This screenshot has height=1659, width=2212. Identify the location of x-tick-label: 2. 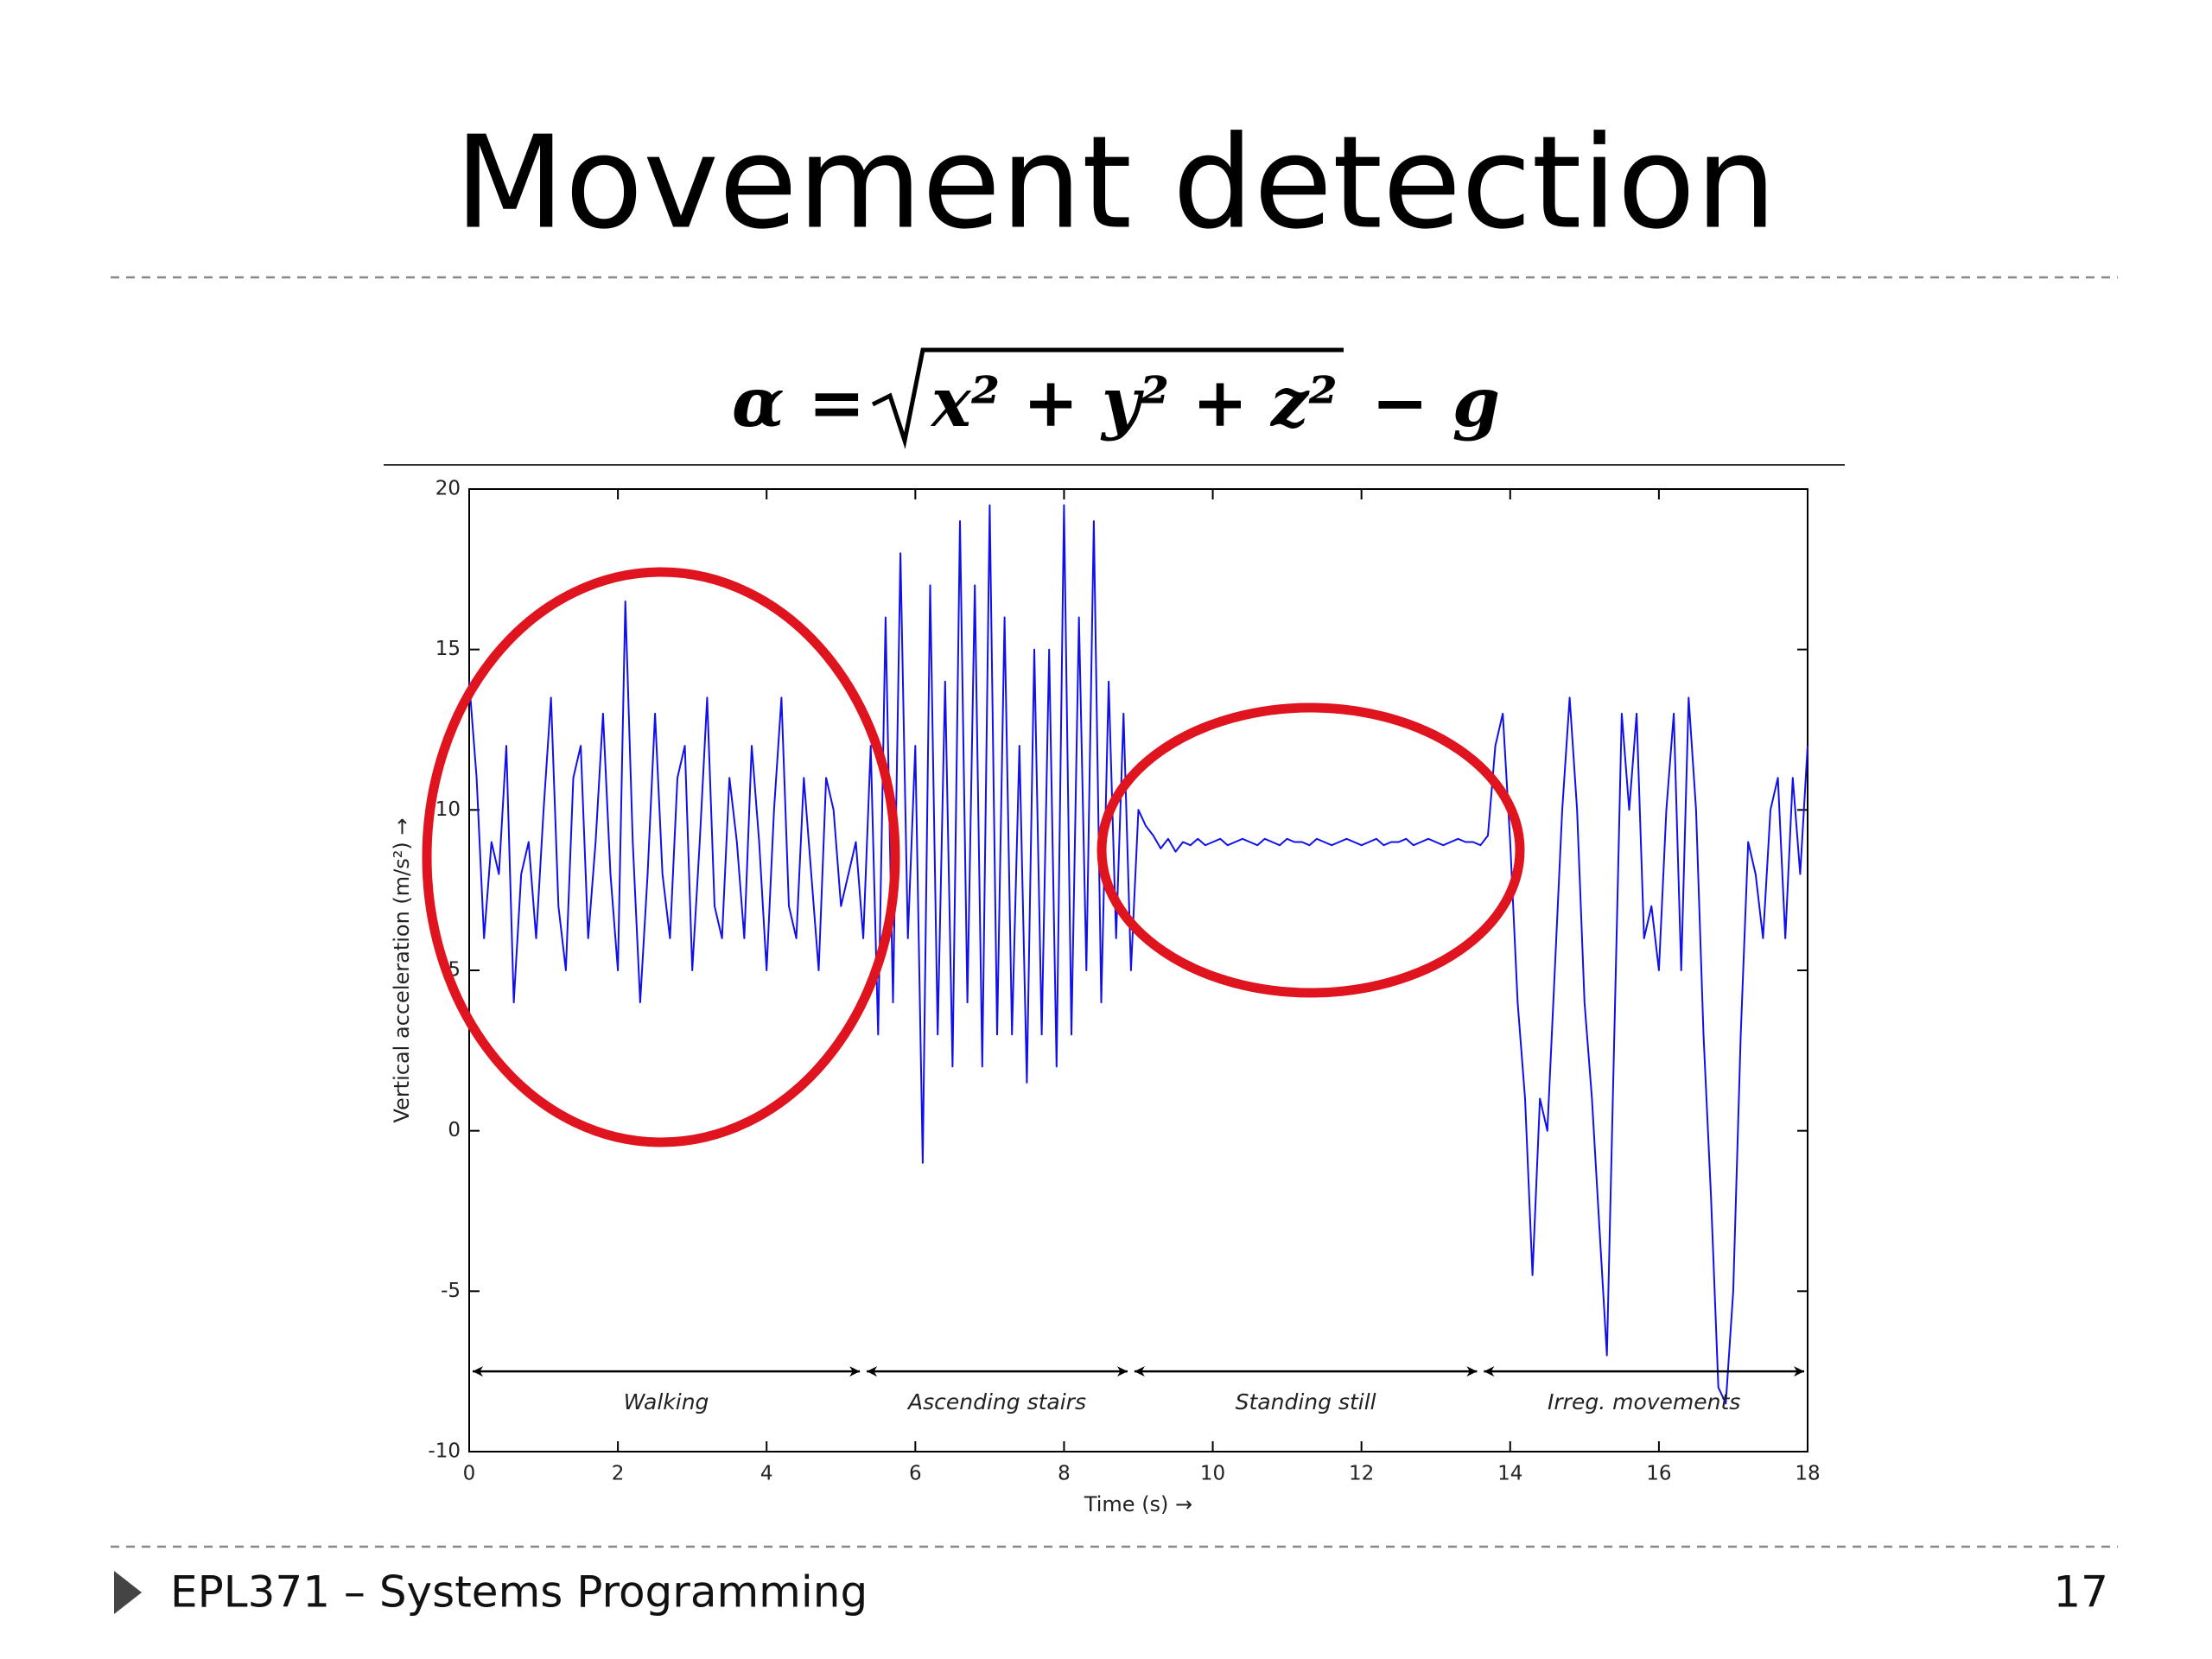
(618, 1474).